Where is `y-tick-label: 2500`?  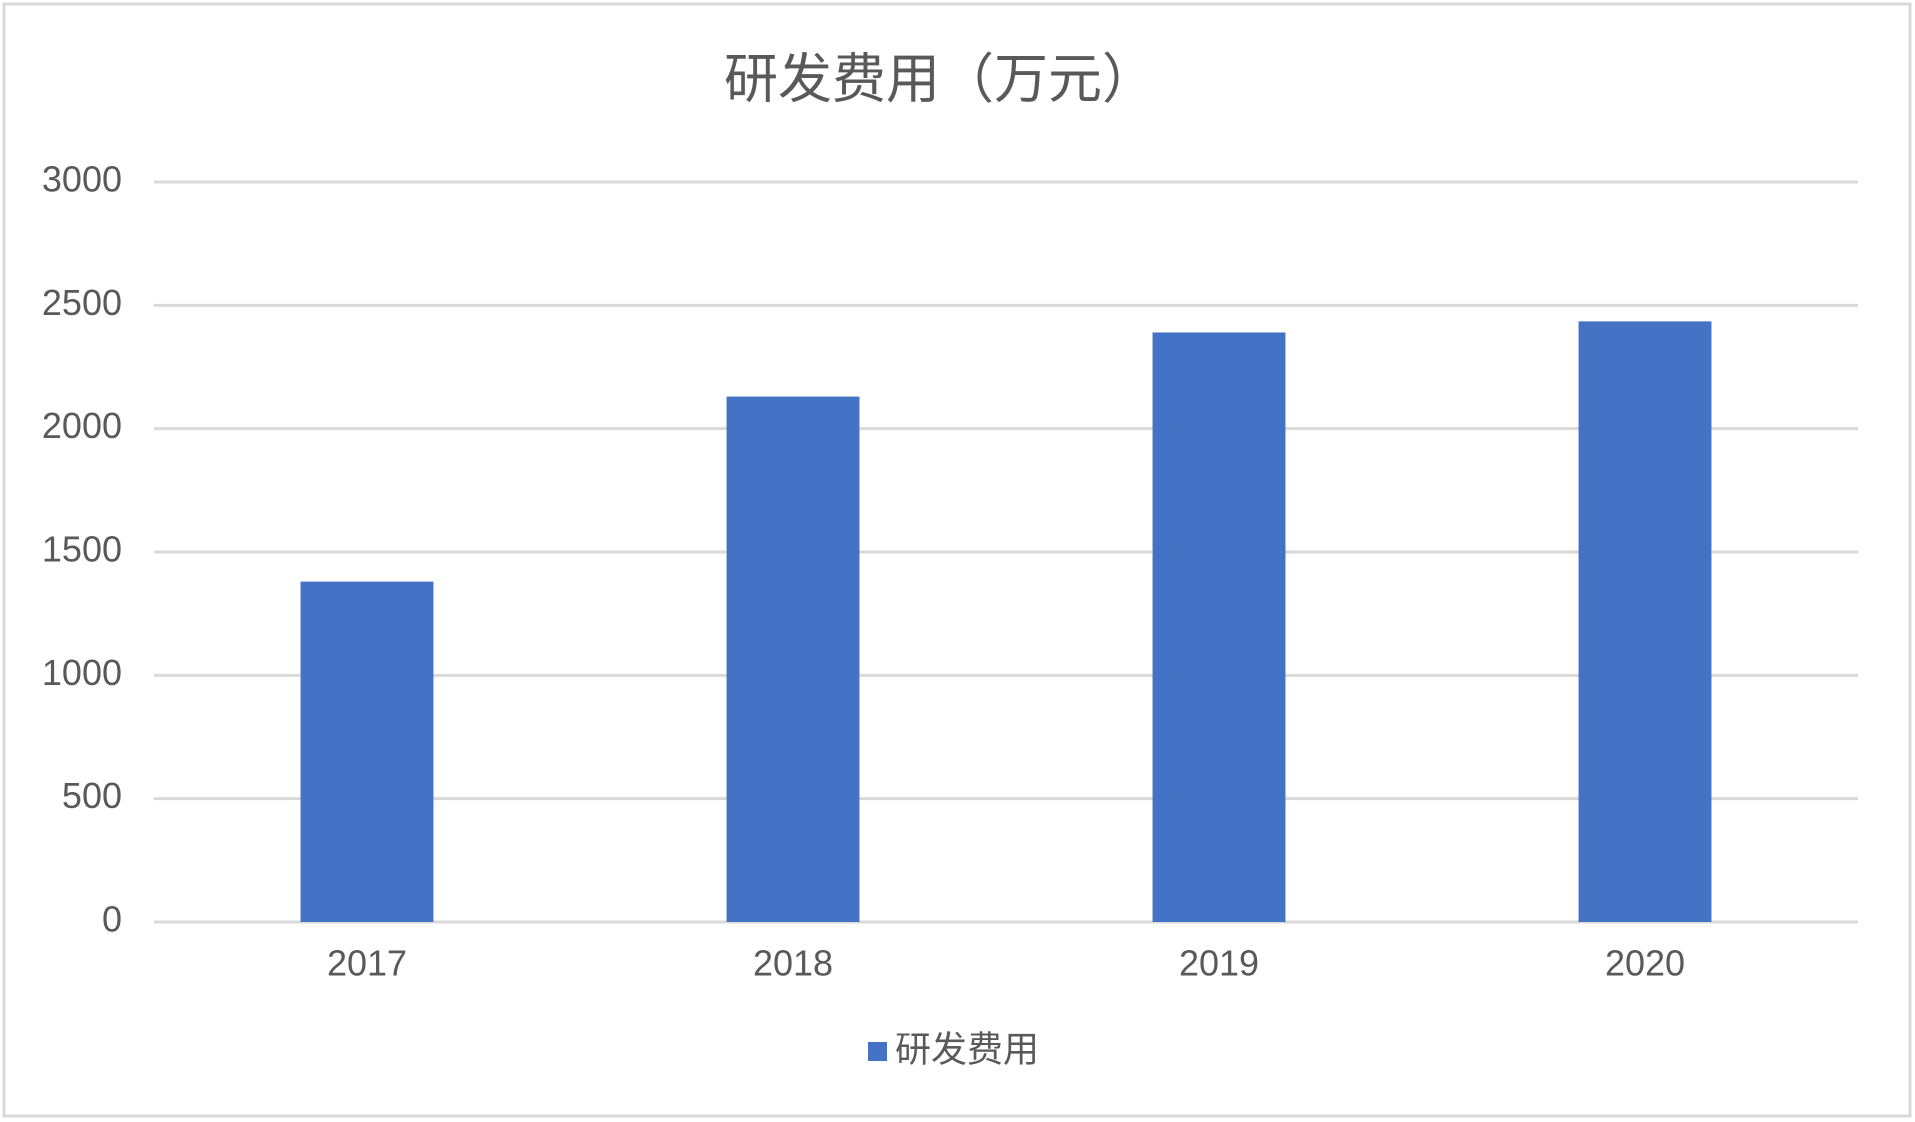
y-tick-label: 2500 is located at coordinates (82, 302).